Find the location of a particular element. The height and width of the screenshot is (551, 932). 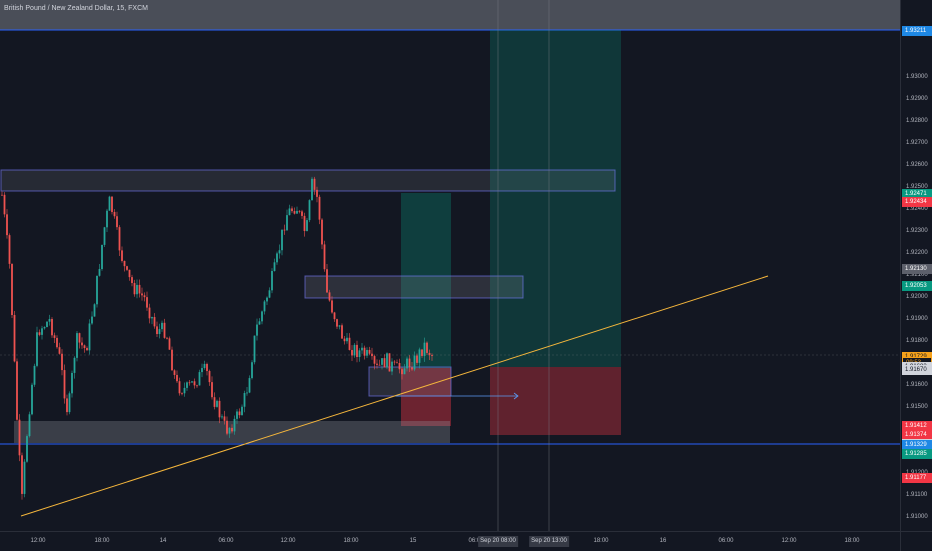

supply-zone-mid is located at coordinates (414, 287).